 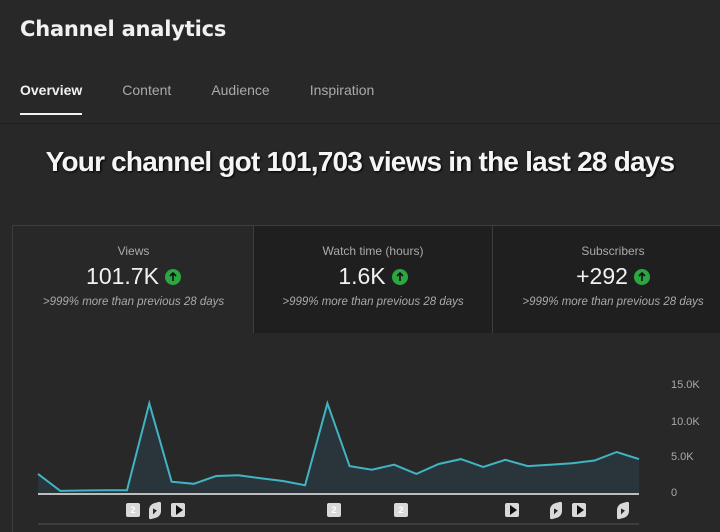 What do you see at coordinates (685, 385) in the screenshot?
I see `y-tick: 15.0K` at bounding box center [685, 385].